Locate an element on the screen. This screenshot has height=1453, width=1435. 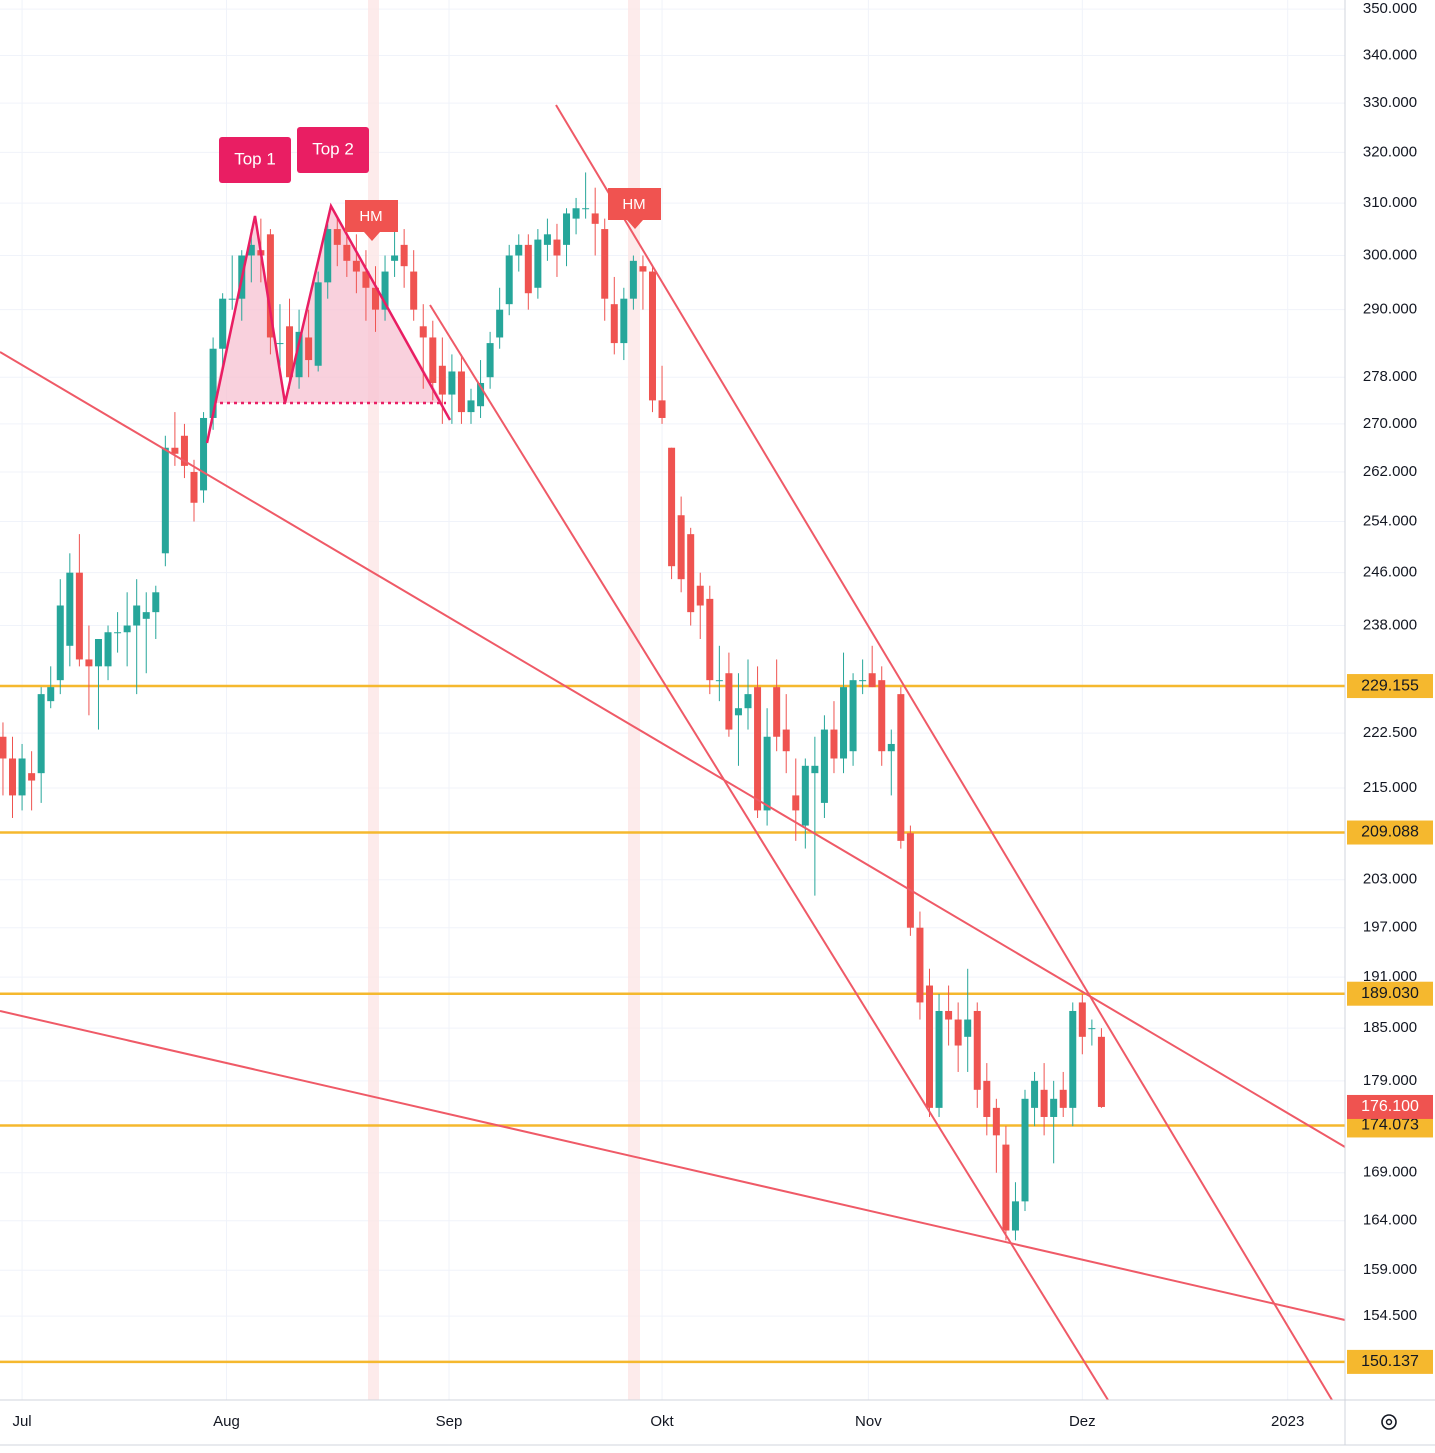
double-top-line is located at coordinates (328, 323).